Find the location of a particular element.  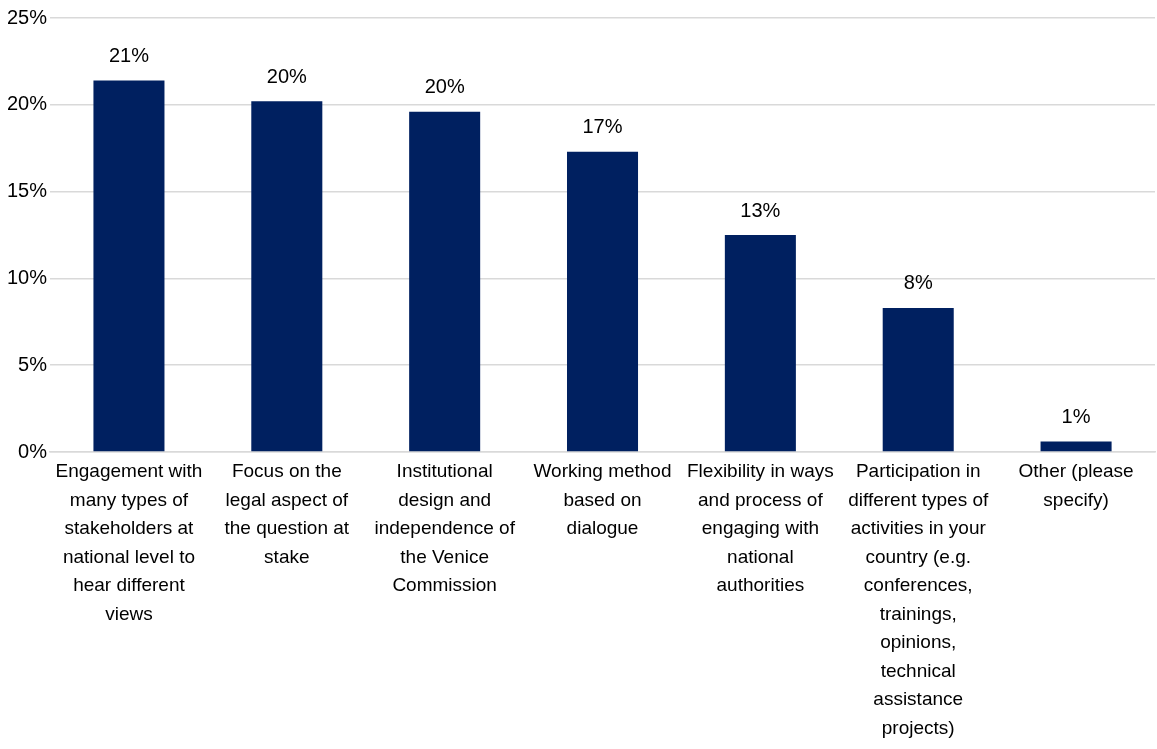

data-label: 17% is located at coordinates (602, 126).